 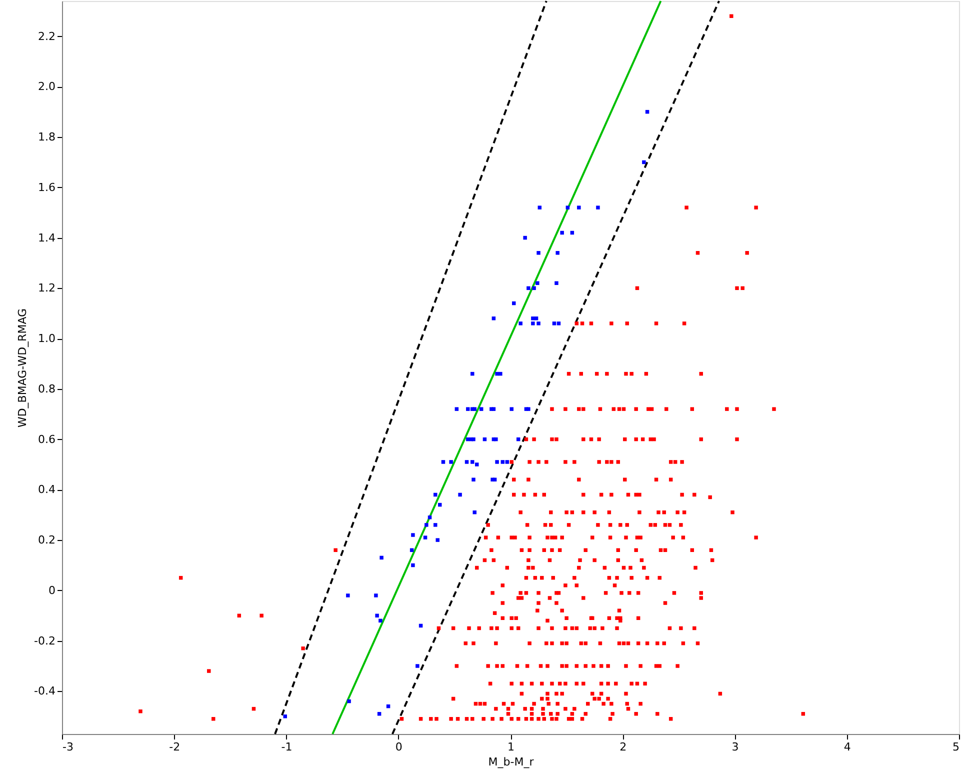 I want to click on x-tick-label: -1, so click(x=286, y=747).